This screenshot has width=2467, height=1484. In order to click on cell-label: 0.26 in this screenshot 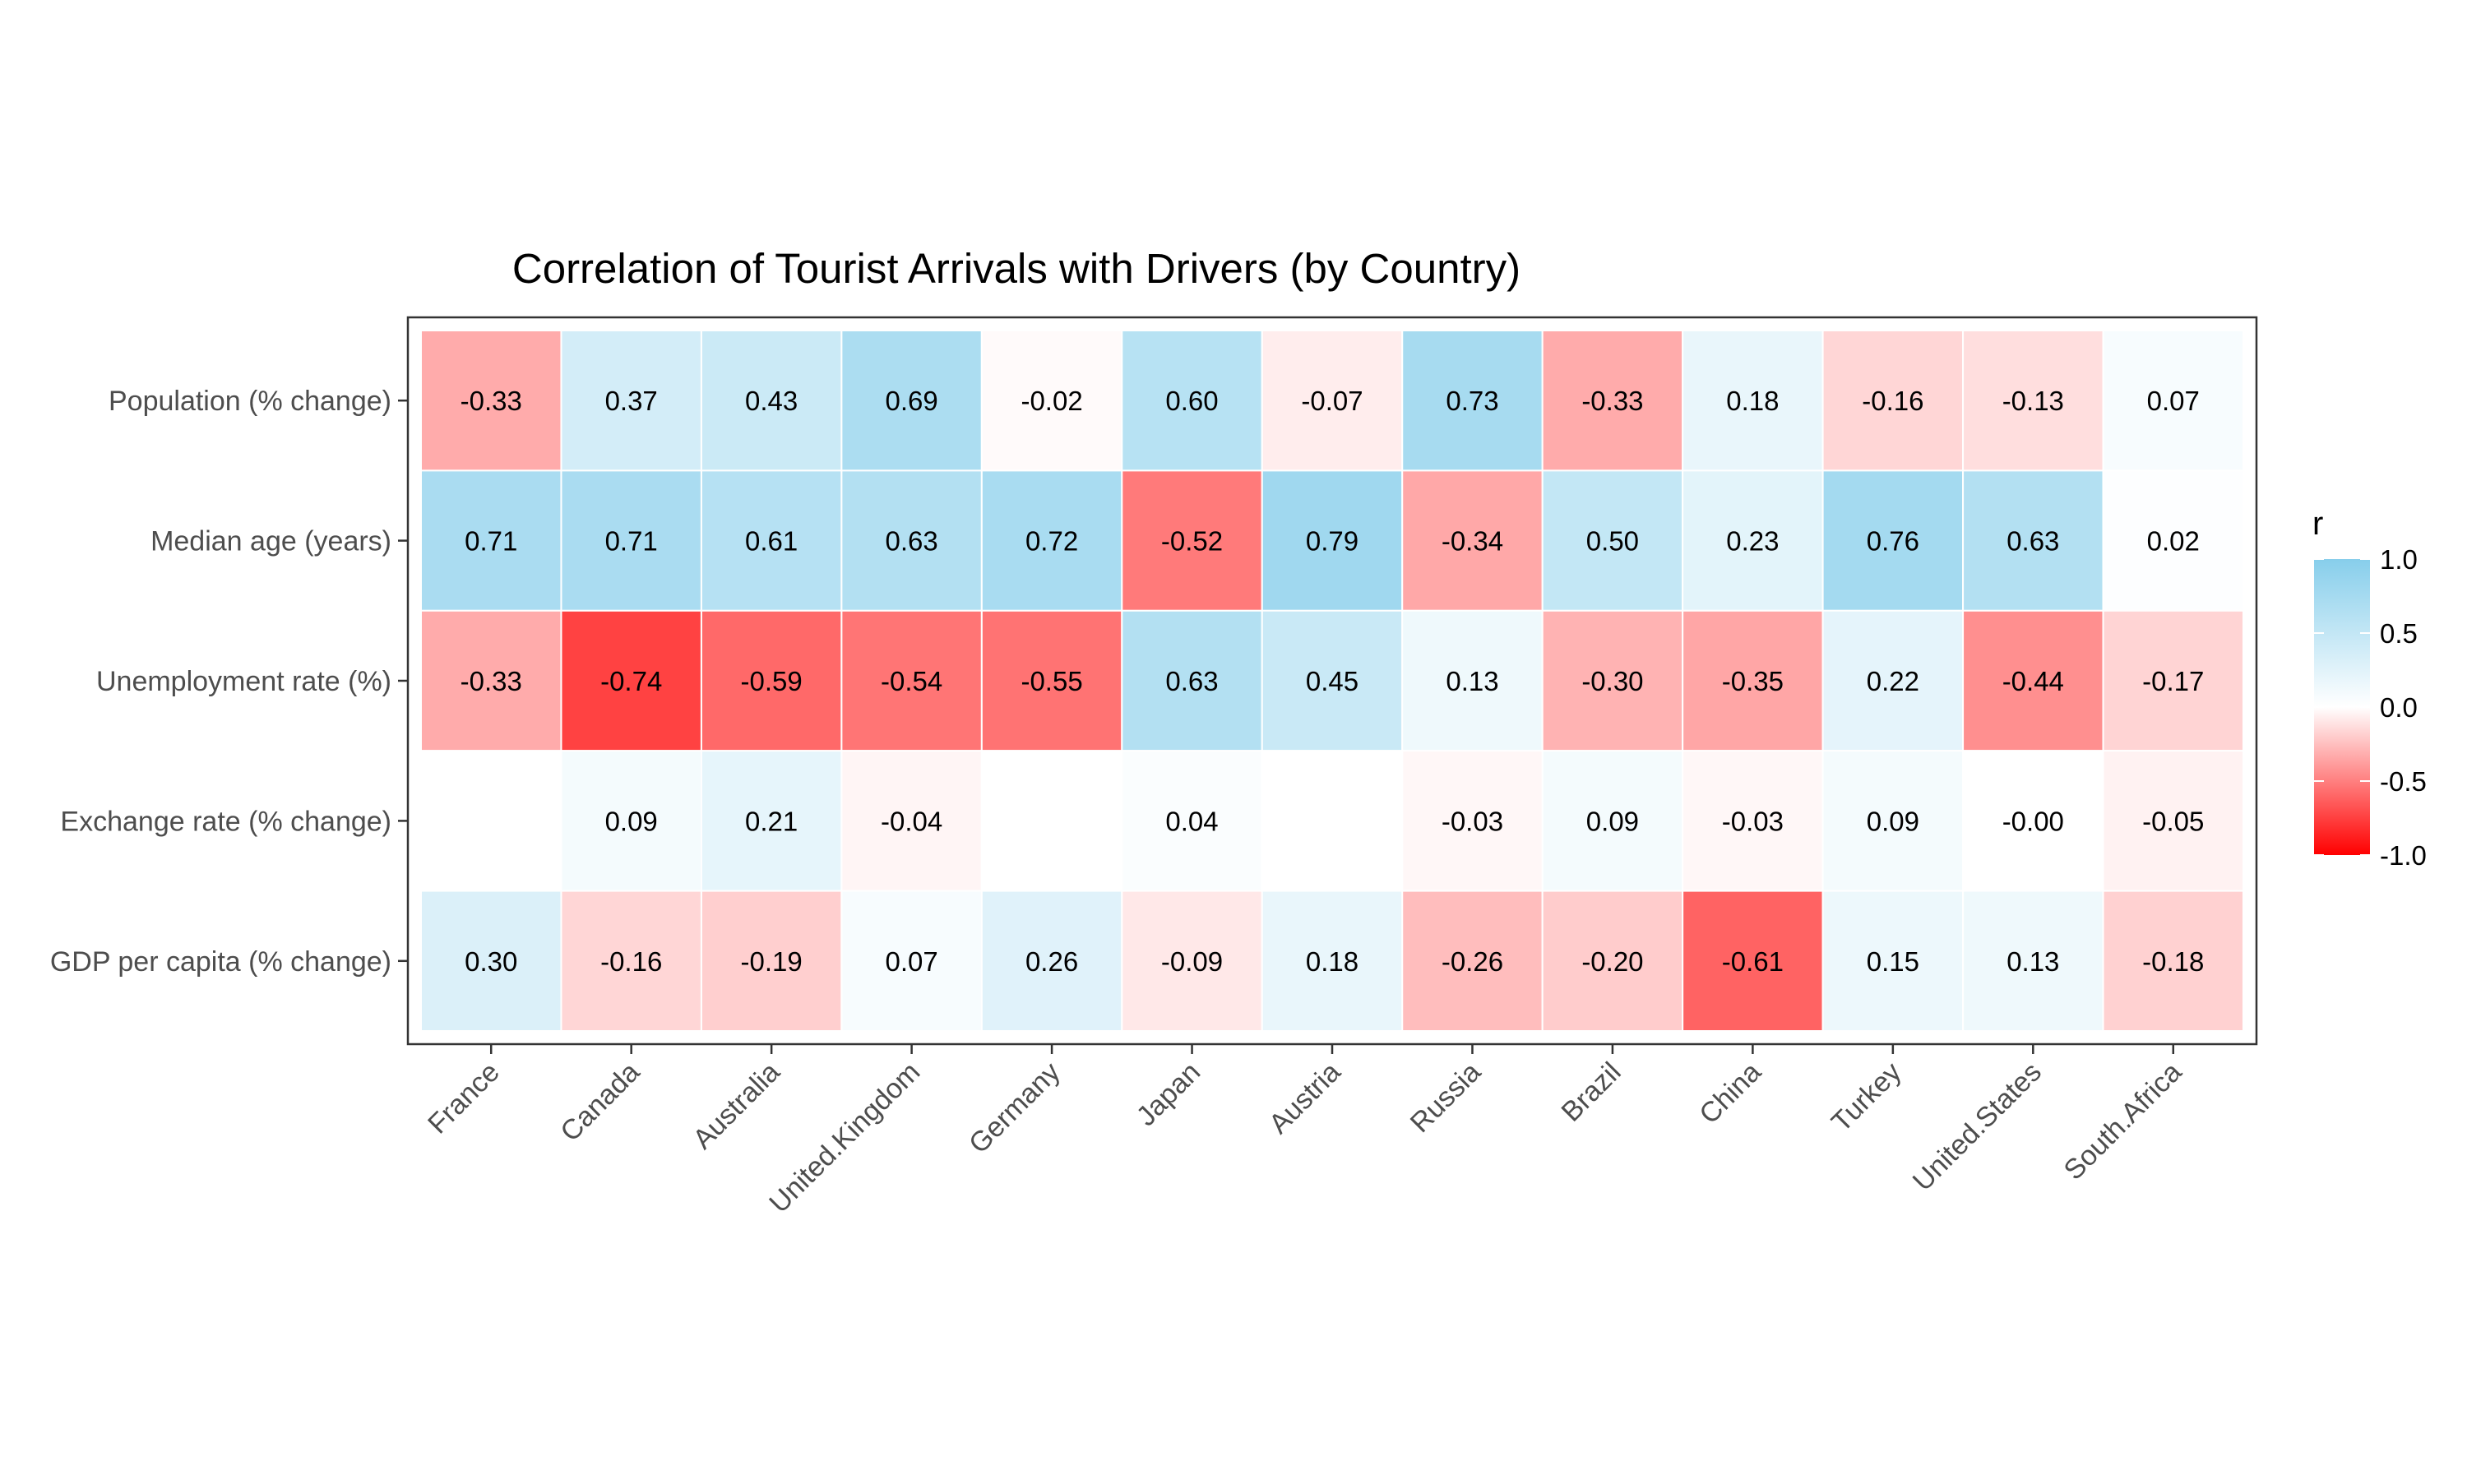, I will do `click(1051, 962)`.